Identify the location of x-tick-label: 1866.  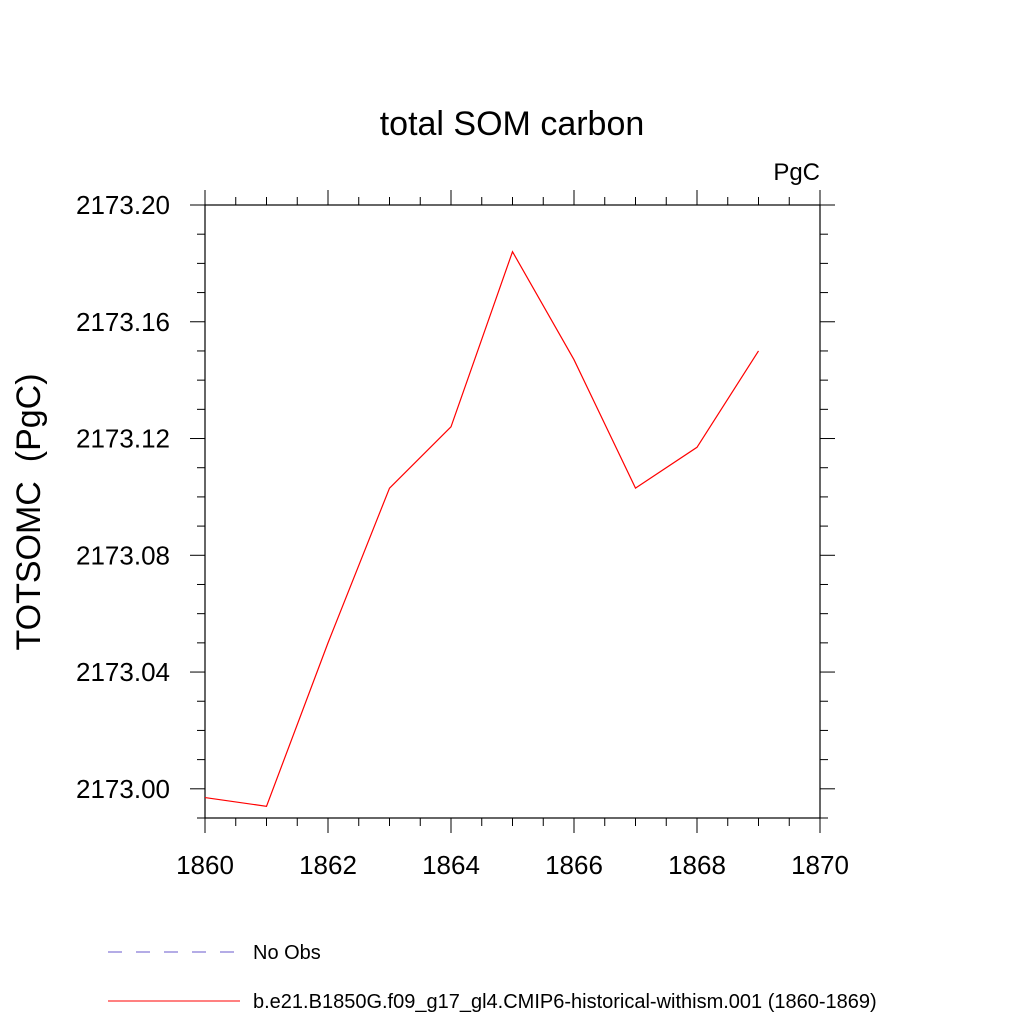
(574, 865).